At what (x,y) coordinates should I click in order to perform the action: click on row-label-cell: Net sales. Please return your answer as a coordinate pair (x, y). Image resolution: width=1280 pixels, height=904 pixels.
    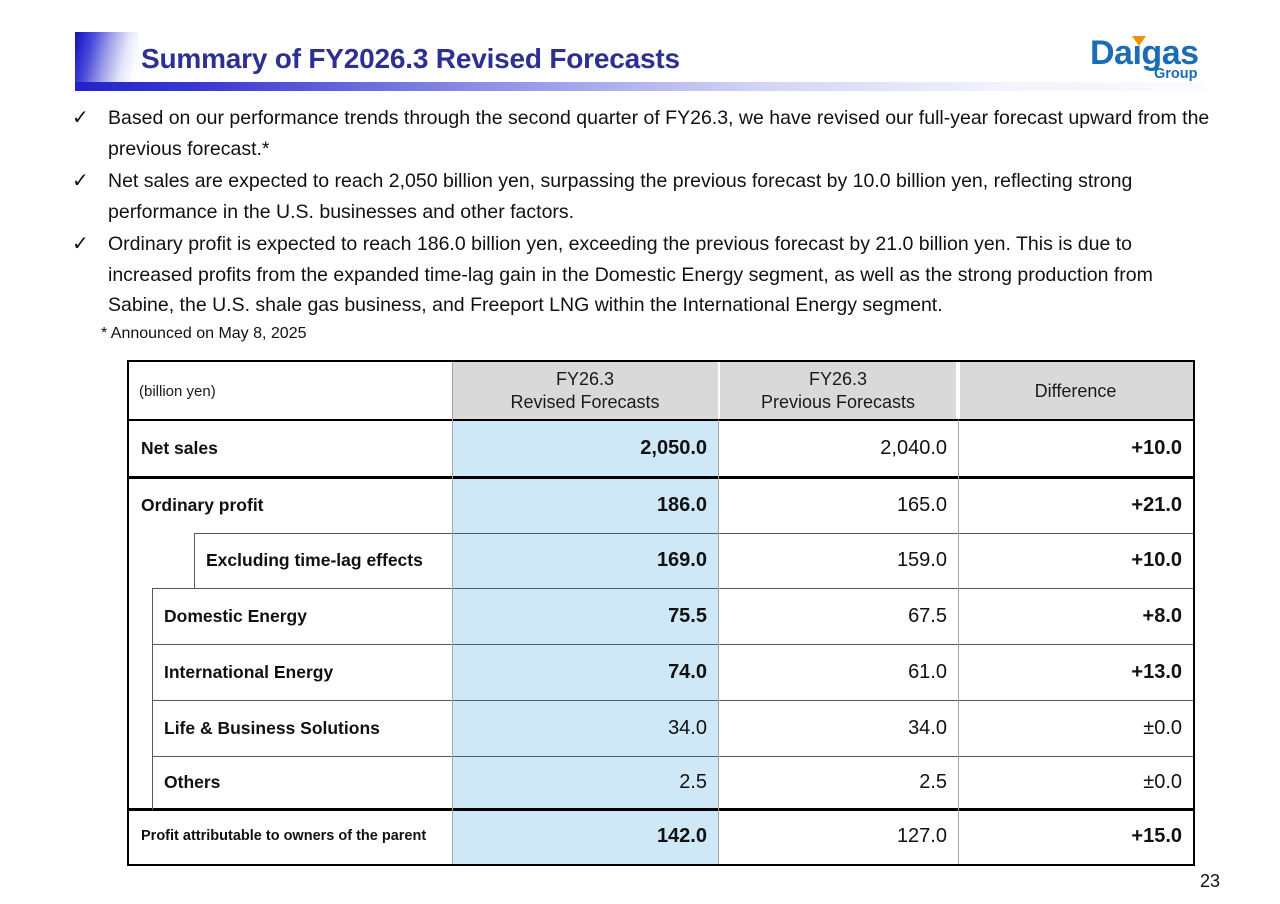
    Looking at the image, I should click on (290, 448).